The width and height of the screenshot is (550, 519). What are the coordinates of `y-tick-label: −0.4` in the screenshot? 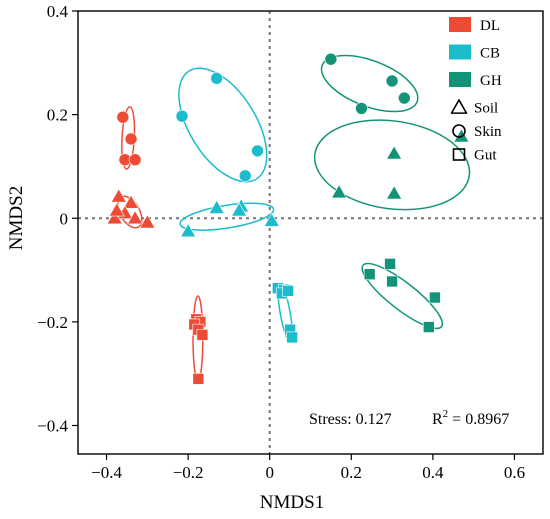 It's located at (52, 426).